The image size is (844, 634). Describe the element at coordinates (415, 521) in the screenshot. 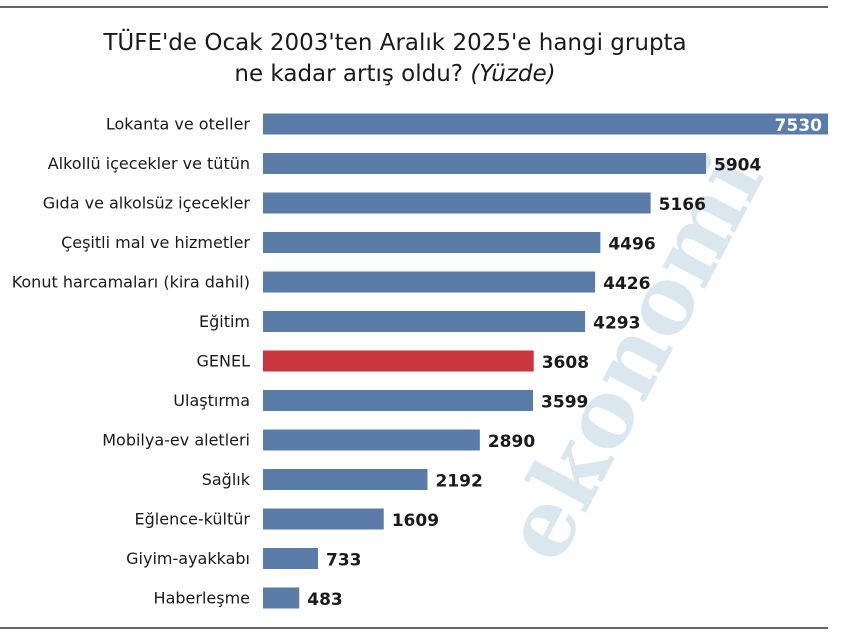

I see `value-label: 1609` at that location.